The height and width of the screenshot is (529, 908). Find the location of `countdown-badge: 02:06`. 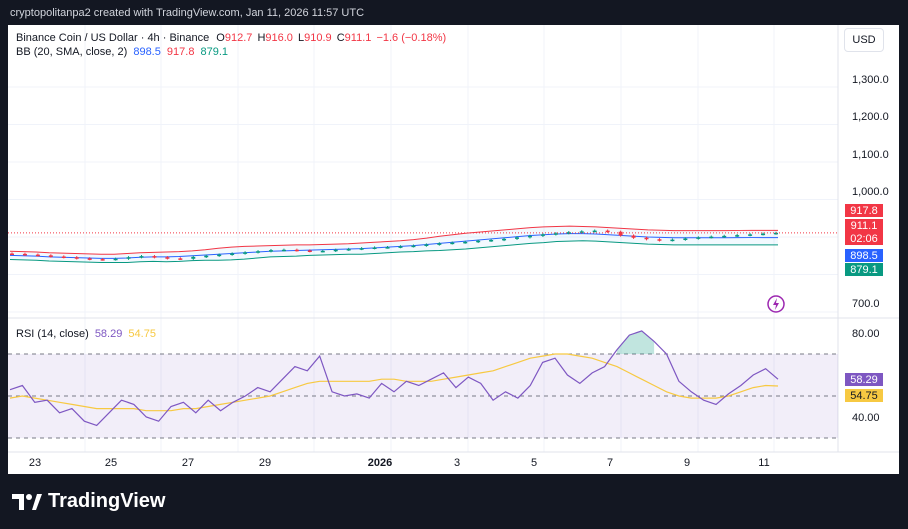

countdown-badge: 02:06 is located at coordinates (864, 238).